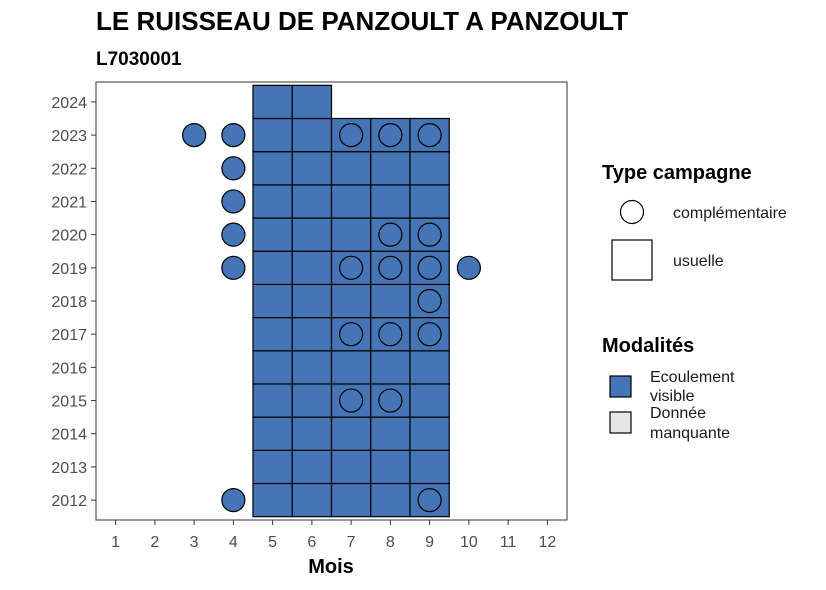  Describe the element at coordinates (362, 21) in the screenshot. I see `chart-title: LE RUISSEAU DE PANZOULT A PANZOULT` at that location.